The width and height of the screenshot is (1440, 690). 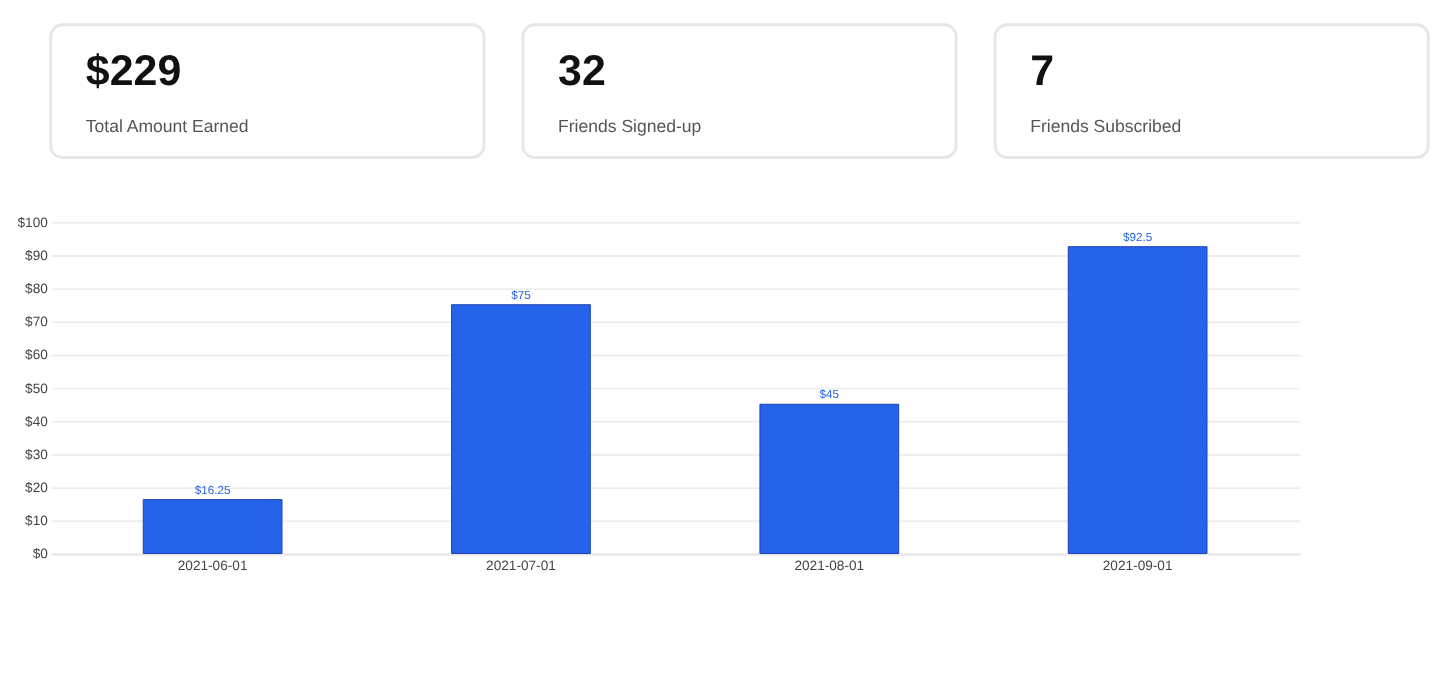 I want to click on text: 7, so click(x=1042, y=71).